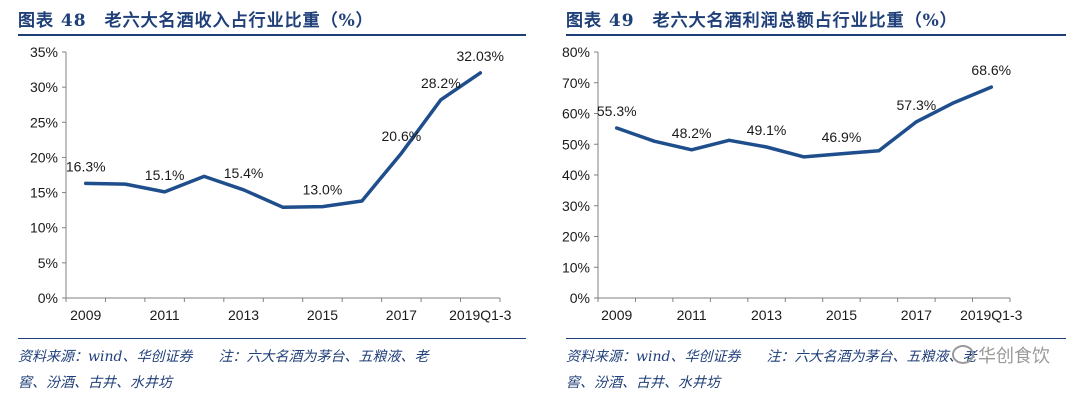 The image size is (1080, 404). Describe the element at coordinates (576, 175) in the screenshot. I see `y-tick-label: 40%` at that location.